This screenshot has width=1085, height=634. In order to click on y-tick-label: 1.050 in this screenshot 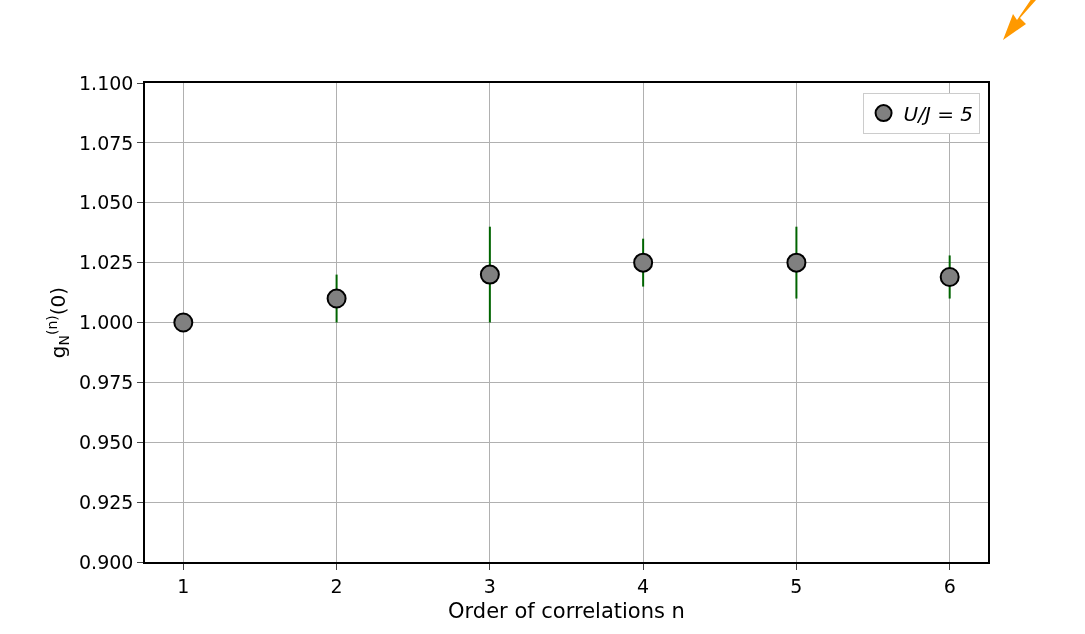, I will do `click(106, 202)`.